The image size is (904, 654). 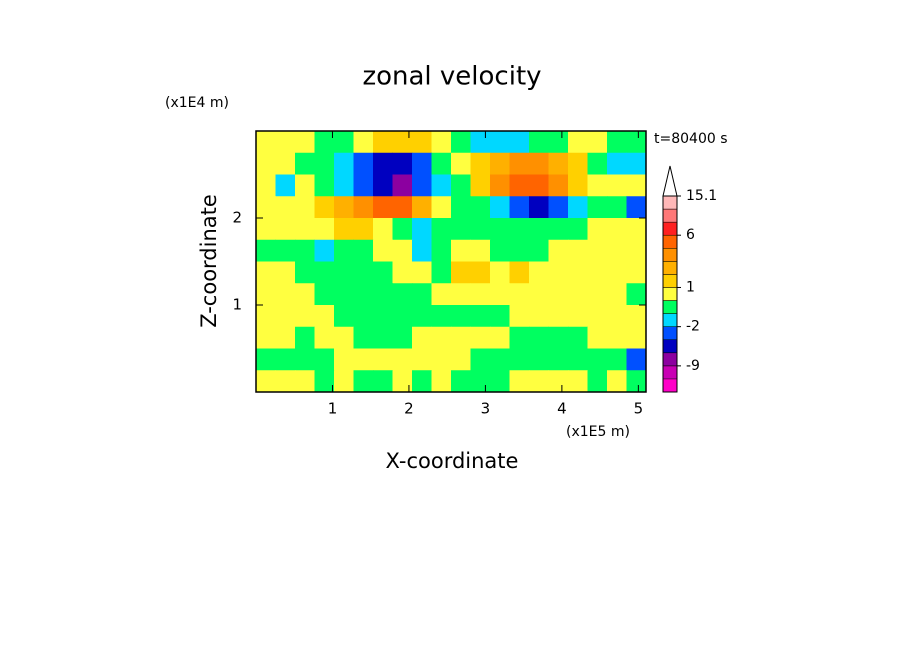 What do you see at coordinates (670, 181) in the screenshot?
I see `colorbar-arrow` at bounding box center [670, 181].